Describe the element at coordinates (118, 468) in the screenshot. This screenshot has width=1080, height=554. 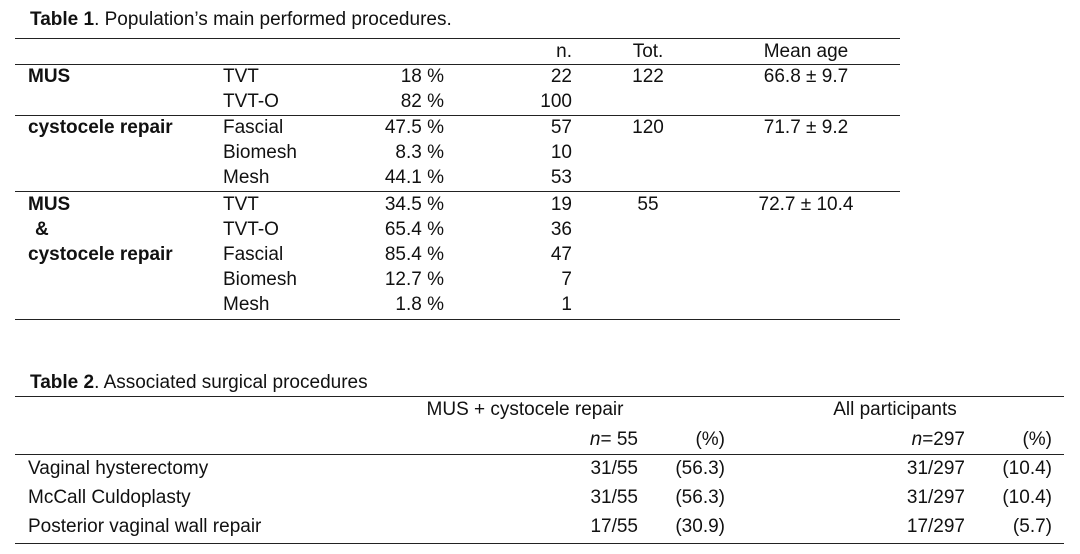
I see `table2-row-label: Vaginal hysterectomy` at that location.